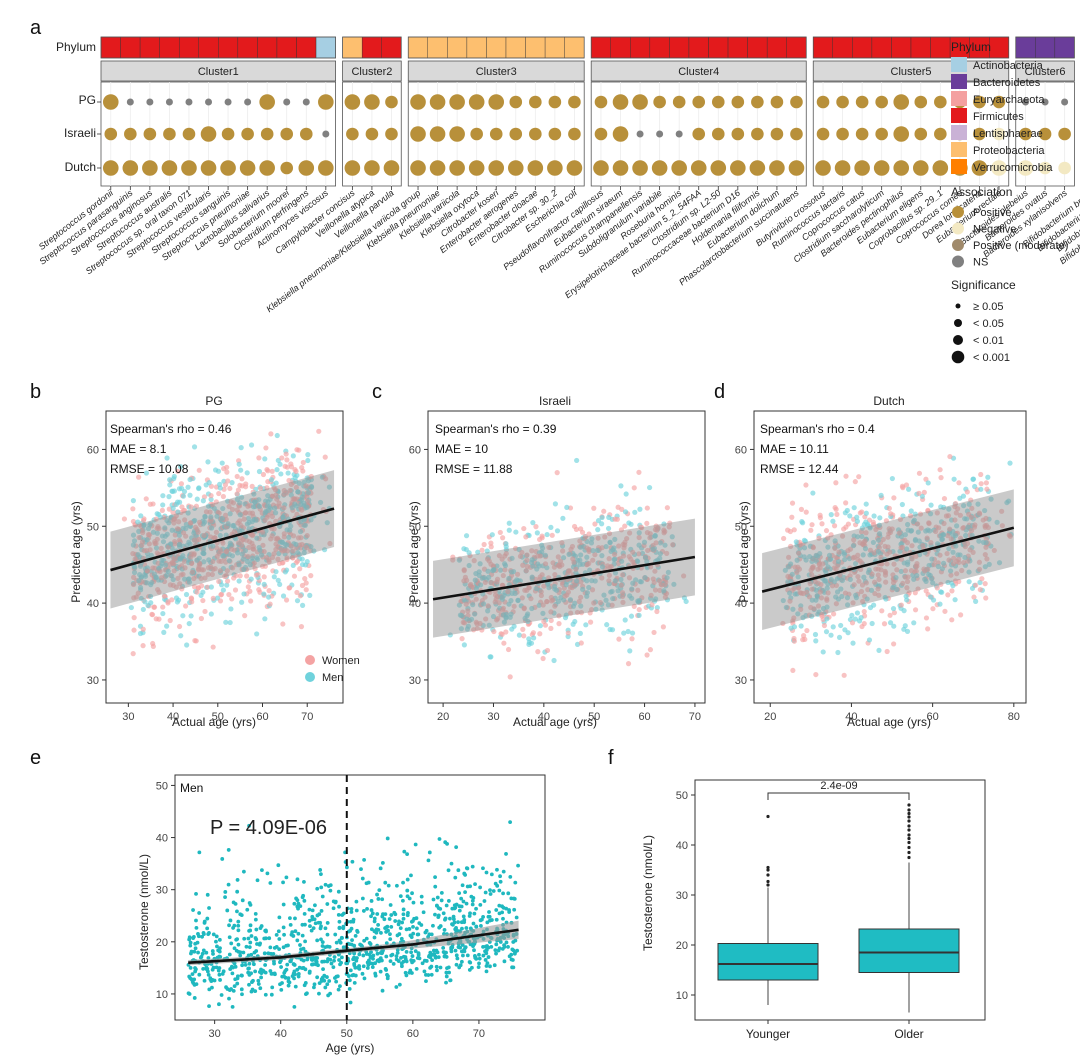 This screenshot has width=1080, height=1058. Describe the element at coordinates (959, 98) in the screenshot. I see `legend-phylum-swatch` at that location.